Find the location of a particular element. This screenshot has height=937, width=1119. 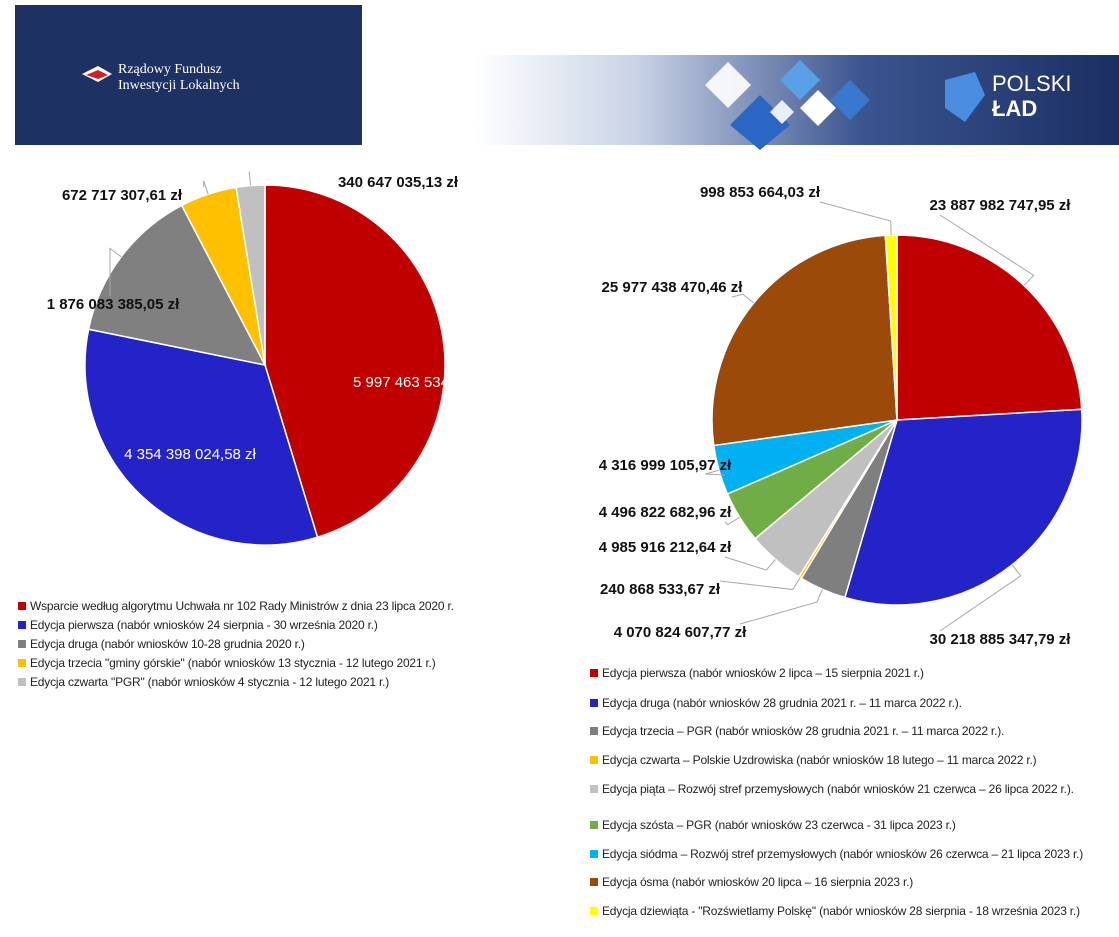

data-label: 4 354 398 024,58 zł is located at coordinates (190, 454).